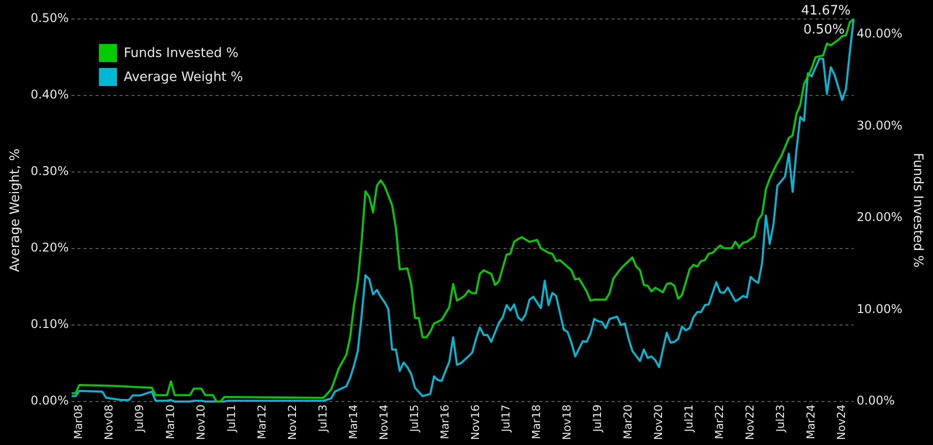  I want to click on y-tick-label: 0.20%, so click(49, 247).